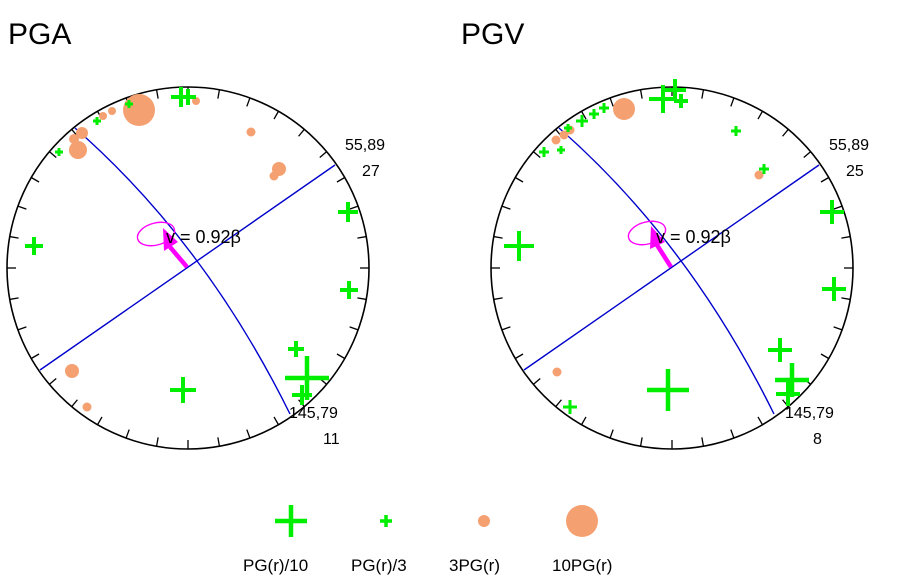 The height and width of the screenshot is (583, 900). What do you see at coordinates (817, 439) in the screenshot?
I see `plane2-count: 8` at bounding box center [817, 439].